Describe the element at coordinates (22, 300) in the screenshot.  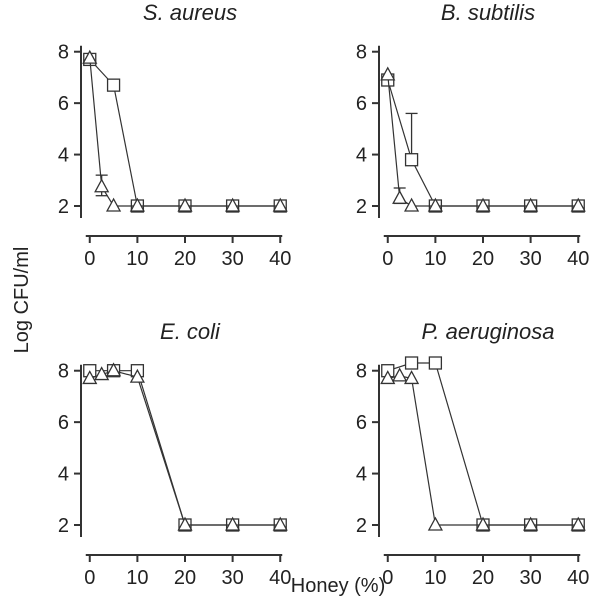
I see `y-axis-label: Log CFU/ml` at that location.